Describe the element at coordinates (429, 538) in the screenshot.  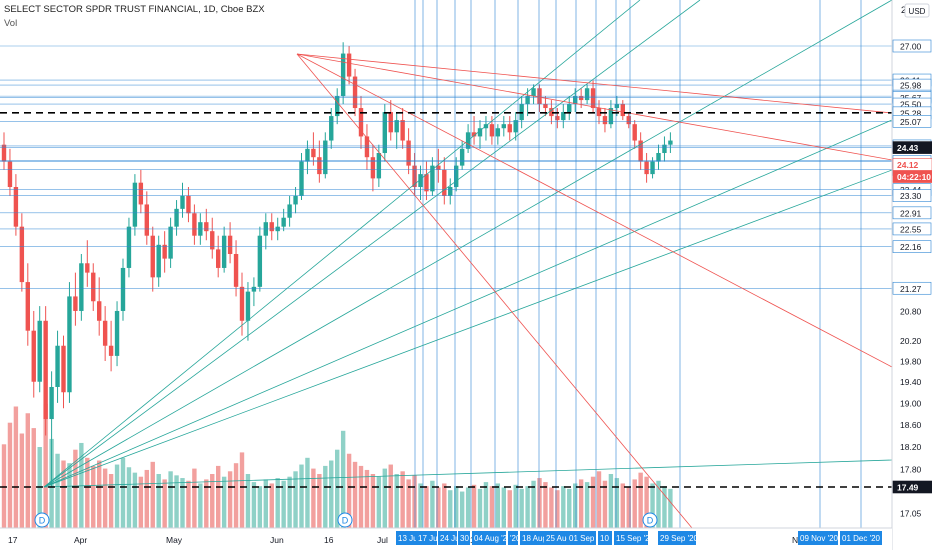
I see `date-badge-label: 17 Jul` at that location.